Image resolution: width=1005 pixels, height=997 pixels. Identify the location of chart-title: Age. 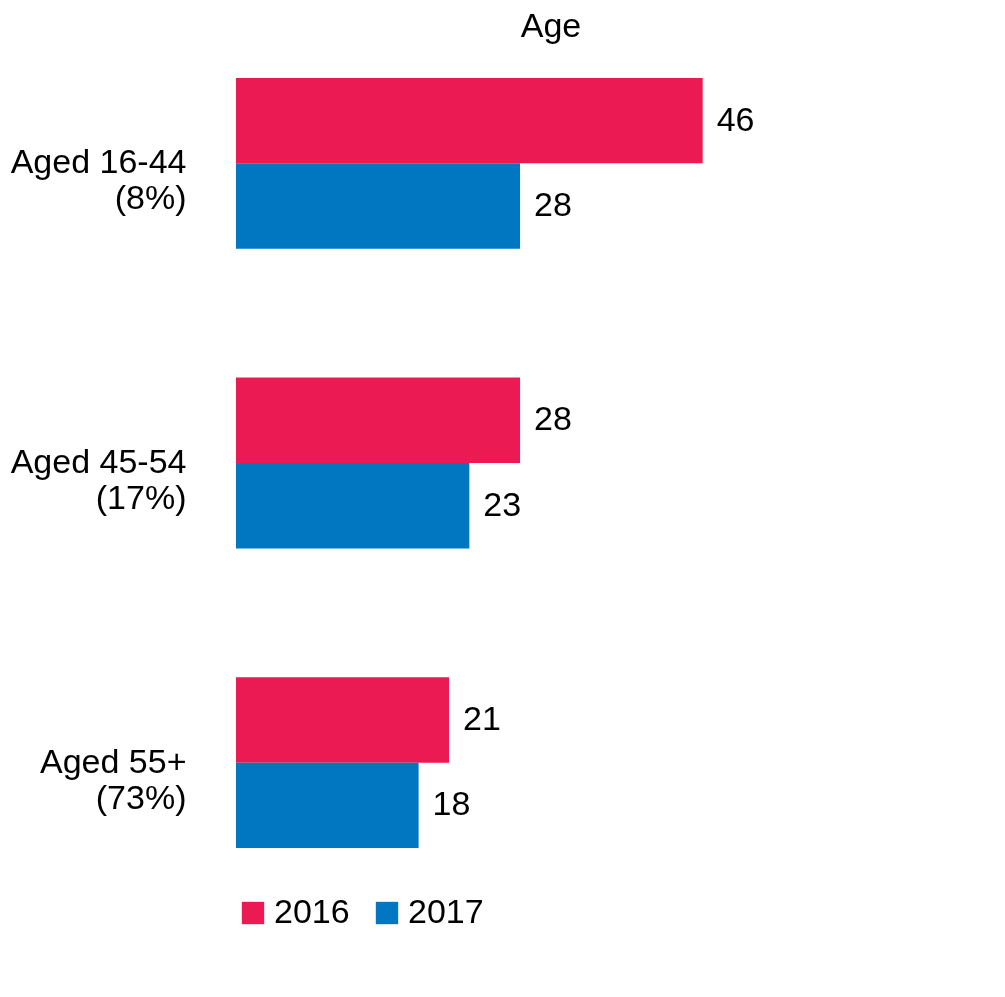
(551, 25).